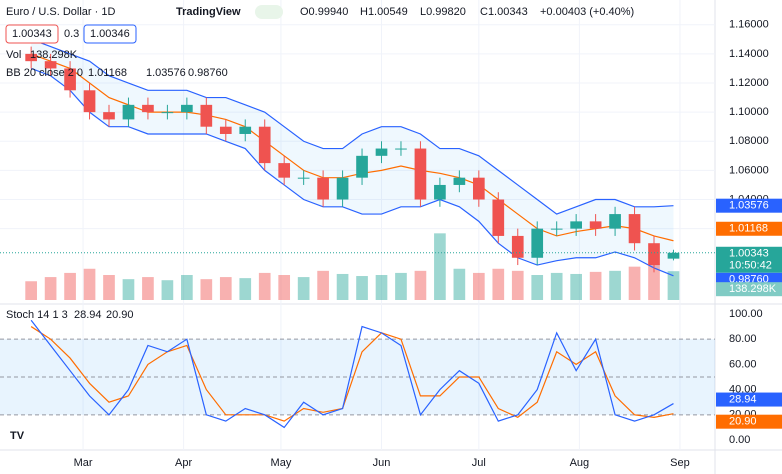 The image size is (782, 474). Describe the element at coordinates (749, 112) in the screenshot. I see `y-tick-label: 1.10000` at that location.